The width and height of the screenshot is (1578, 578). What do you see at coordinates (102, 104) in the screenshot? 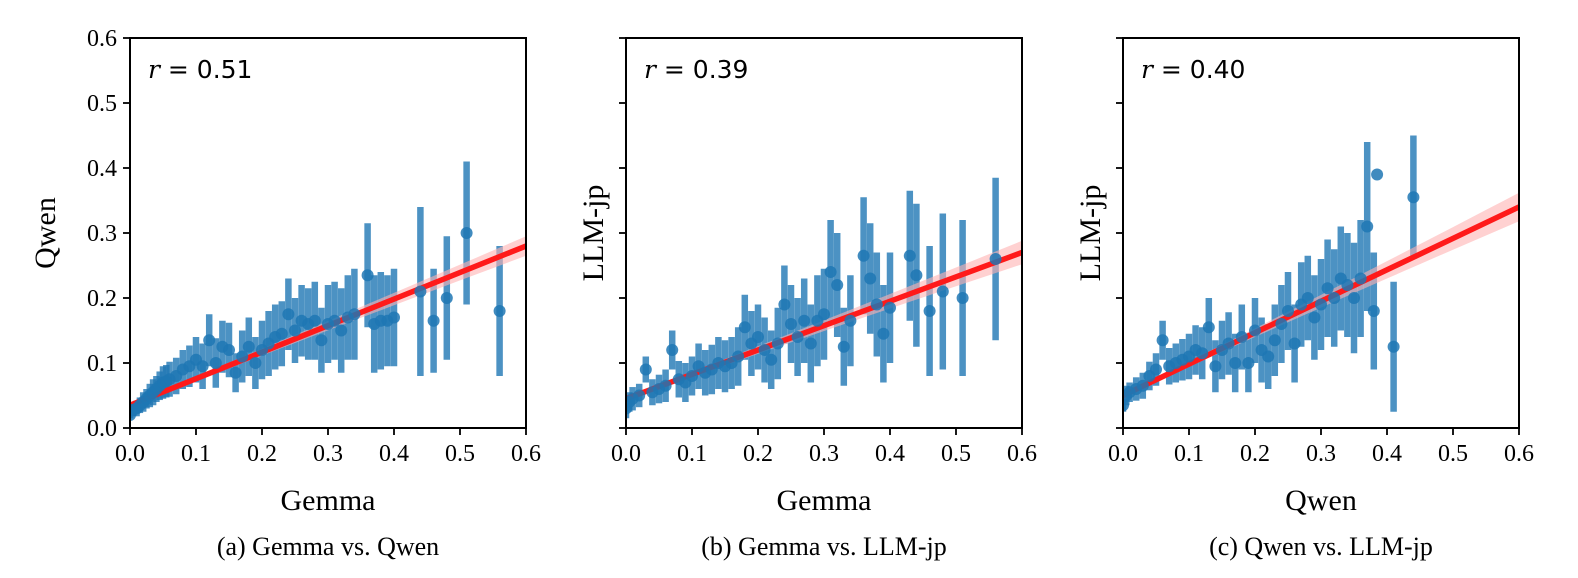
I see `y-tick-label: 0.5` at bounding box center [102, 104].